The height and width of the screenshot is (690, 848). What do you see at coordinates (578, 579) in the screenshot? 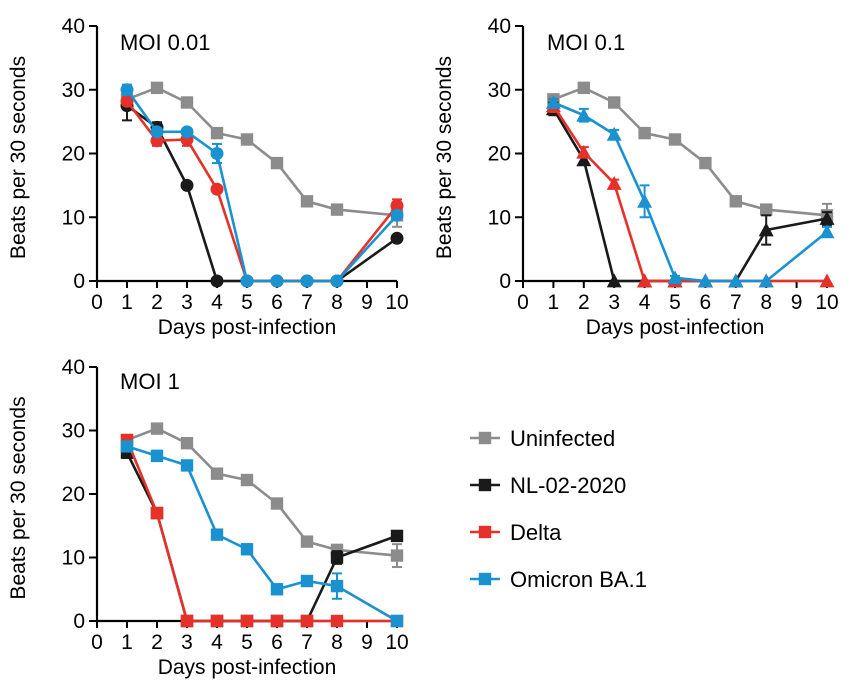
I see `legend-label: Omicron BA.1` at bounding box center [578, 579].